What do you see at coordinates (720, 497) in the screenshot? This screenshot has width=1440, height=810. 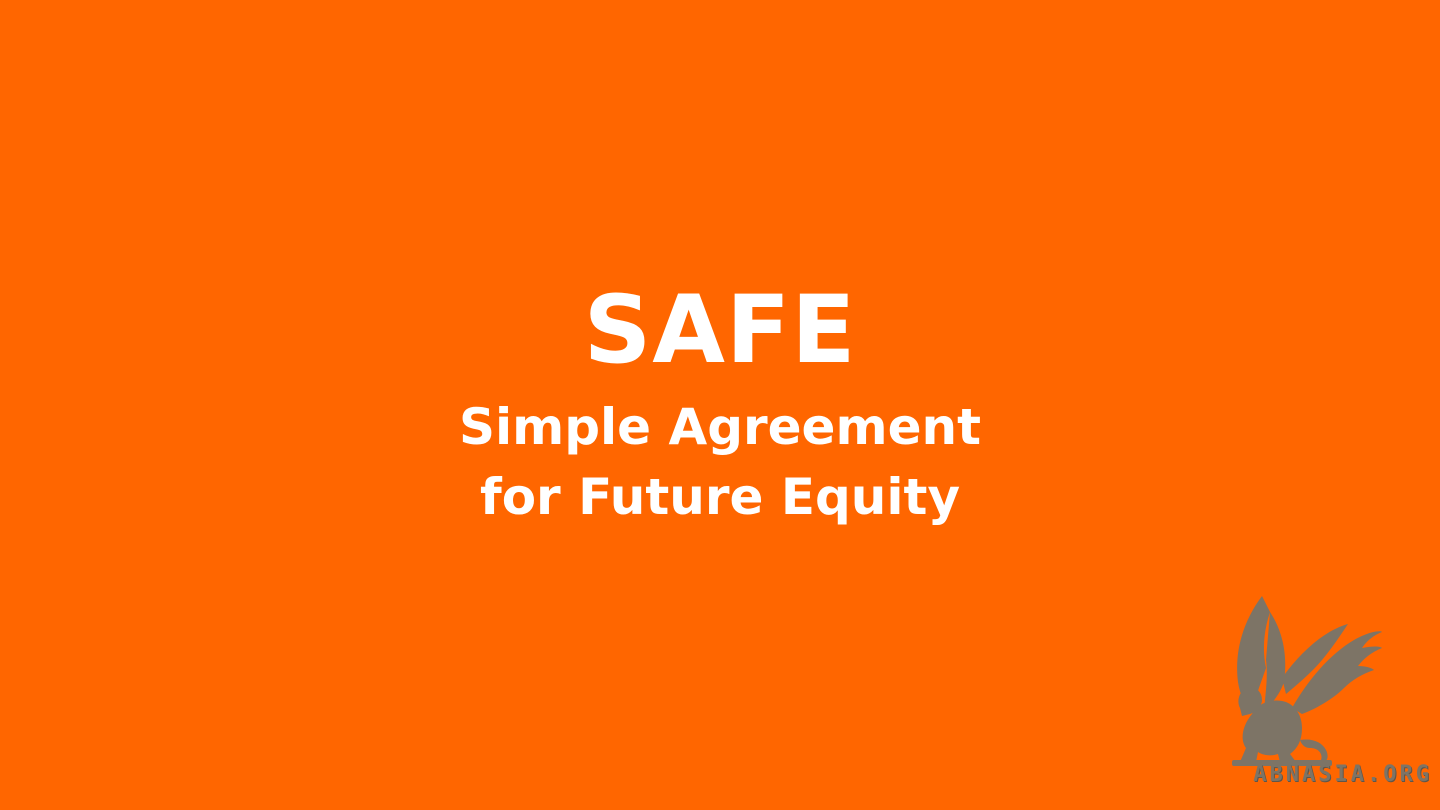 I see `subtitle-line-2: for Future Equity` at bounding box center [720, 497].